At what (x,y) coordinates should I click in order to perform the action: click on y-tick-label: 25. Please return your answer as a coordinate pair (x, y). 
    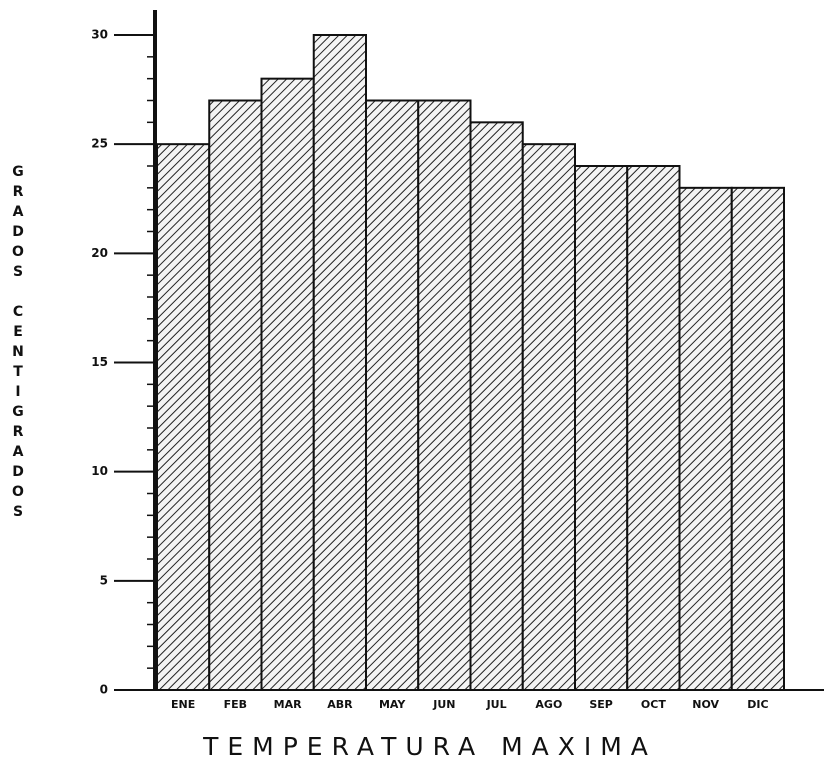
    Looking at the image, I should click on (99, 144).